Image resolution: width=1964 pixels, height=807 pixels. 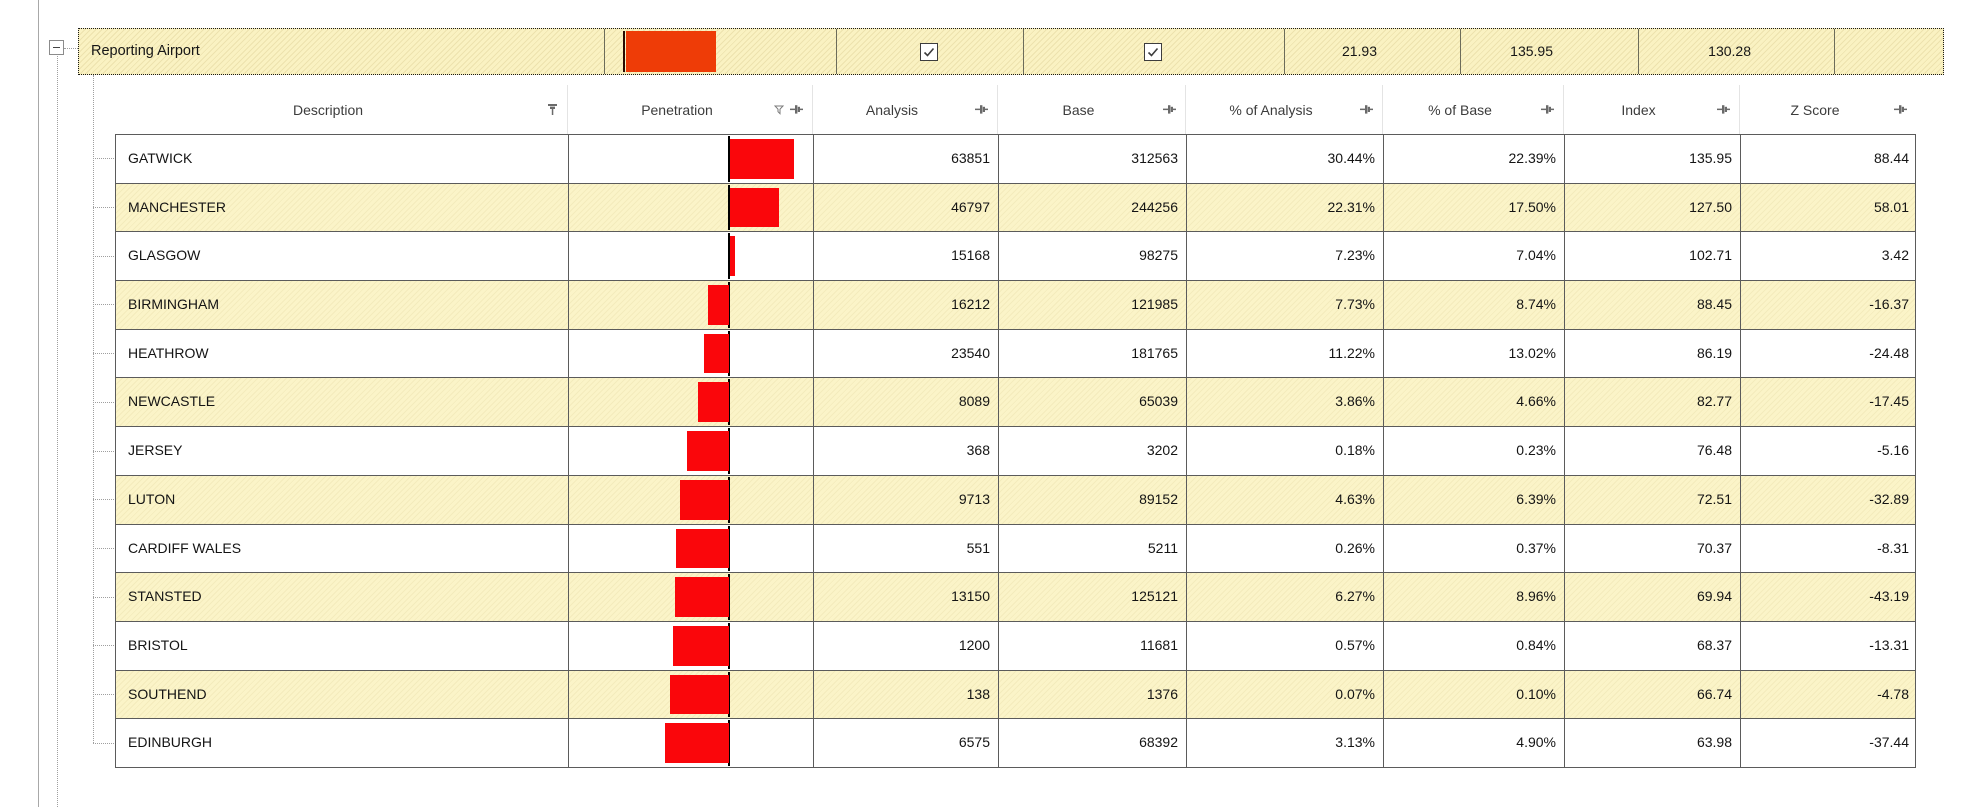 What do you see at coordinates (906, 402) in the screenshot?
I see `analysis-cell: 8089` at bounding box center [906, 402].